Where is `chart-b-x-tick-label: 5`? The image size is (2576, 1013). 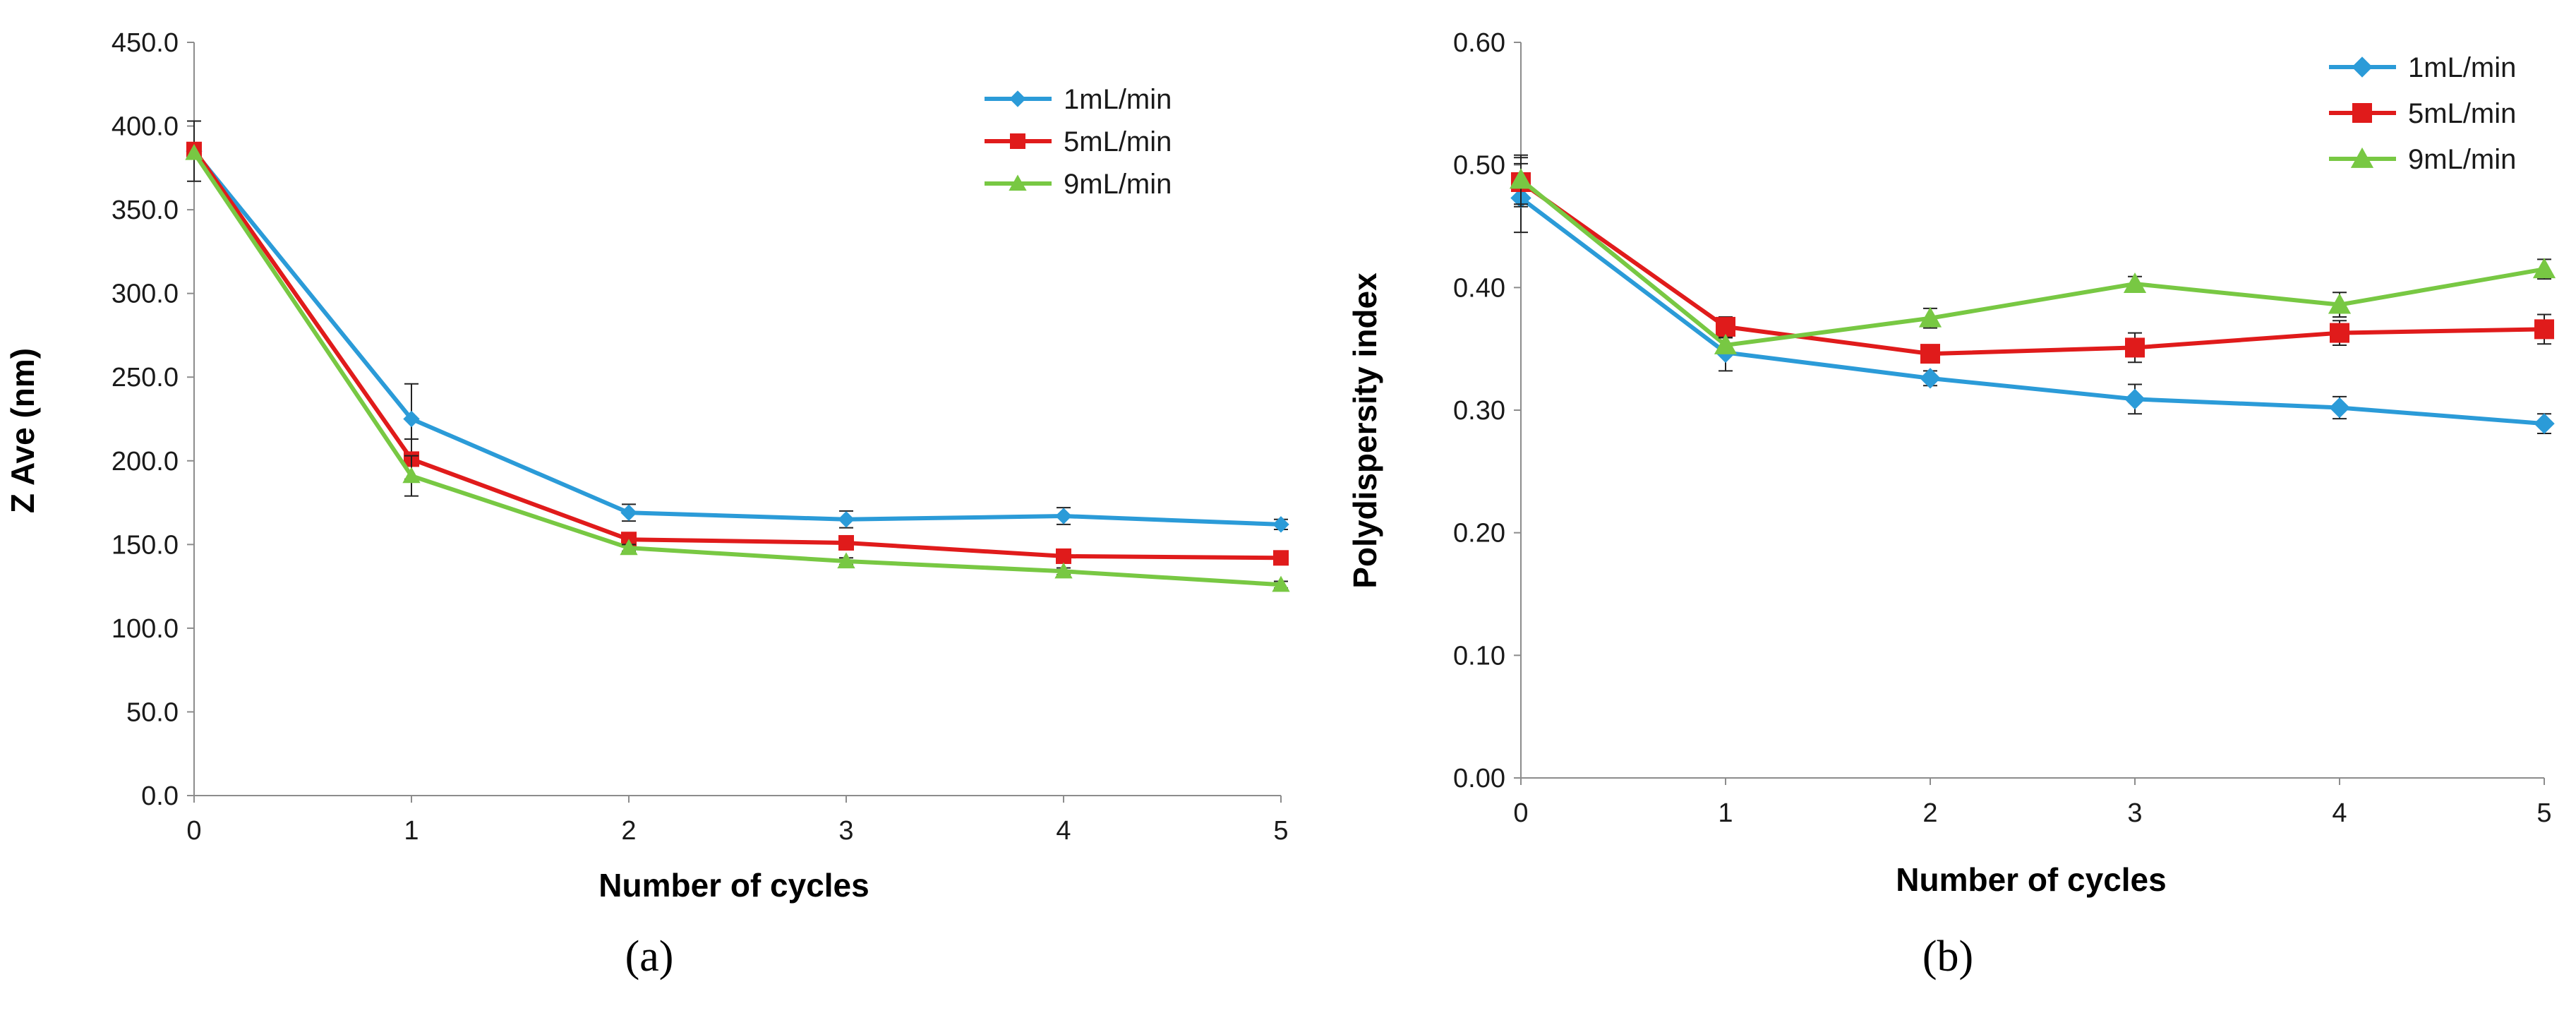
chart-b-x-tick-label: 5 is located at coordinates (2543, 813).